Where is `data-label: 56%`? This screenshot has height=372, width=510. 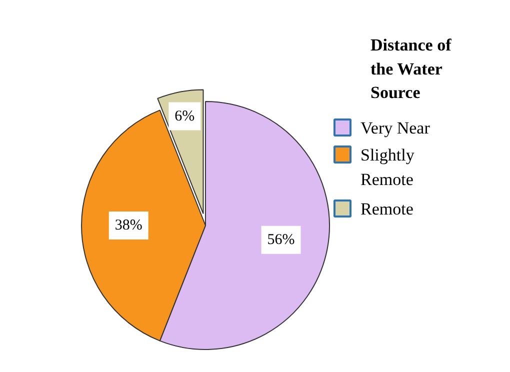 data-label: 56% is located at coordinates (281, 240).